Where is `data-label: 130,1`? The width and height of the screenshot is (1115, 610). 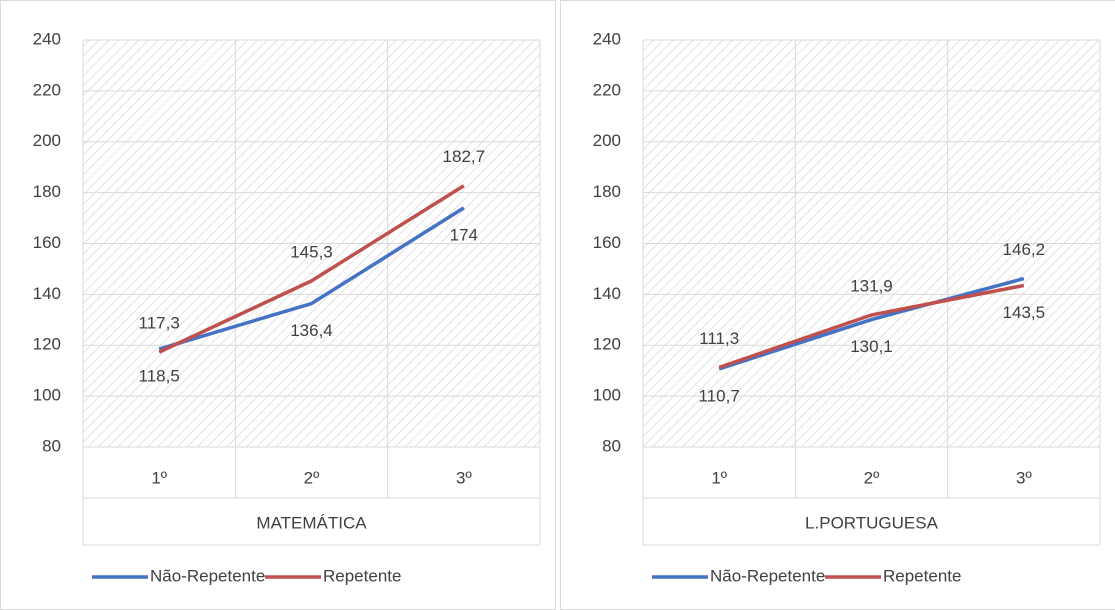
data-label: 130,1 is located at coordinates (871, 346).